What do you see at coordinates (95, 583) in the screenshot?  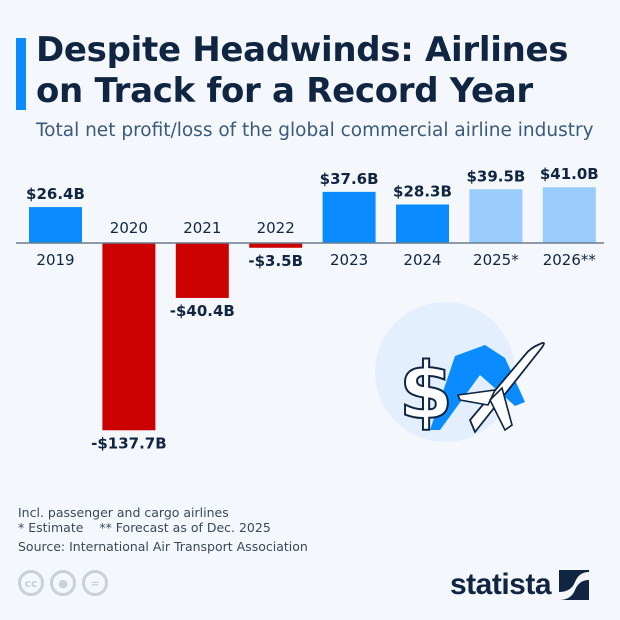 I see `nd-icon: =` at bounding box center [95, 583].